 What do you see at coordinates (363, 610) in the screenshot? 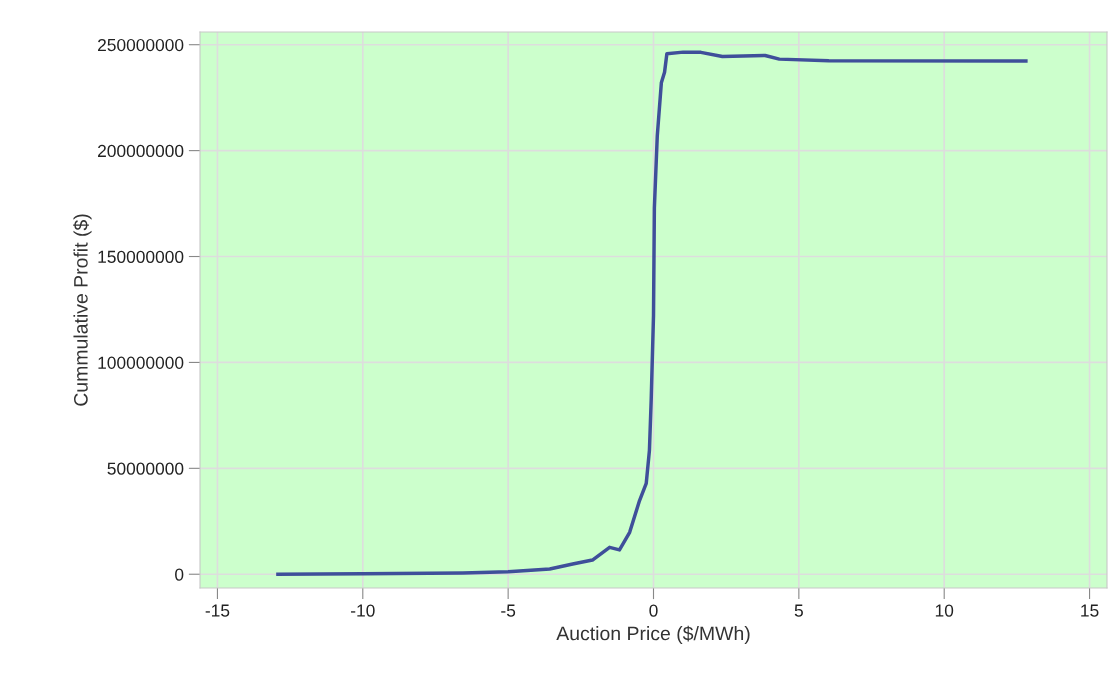
I see `x-tick-label: -10` at bounding box center [363, 610].